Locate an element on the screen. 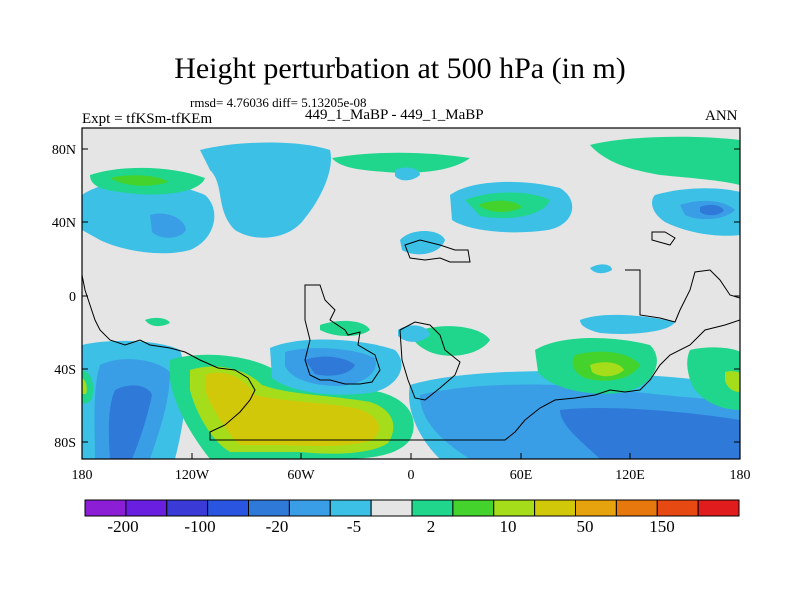  contour-region-southern-ocean-dark is located at coordinates (650, 433).